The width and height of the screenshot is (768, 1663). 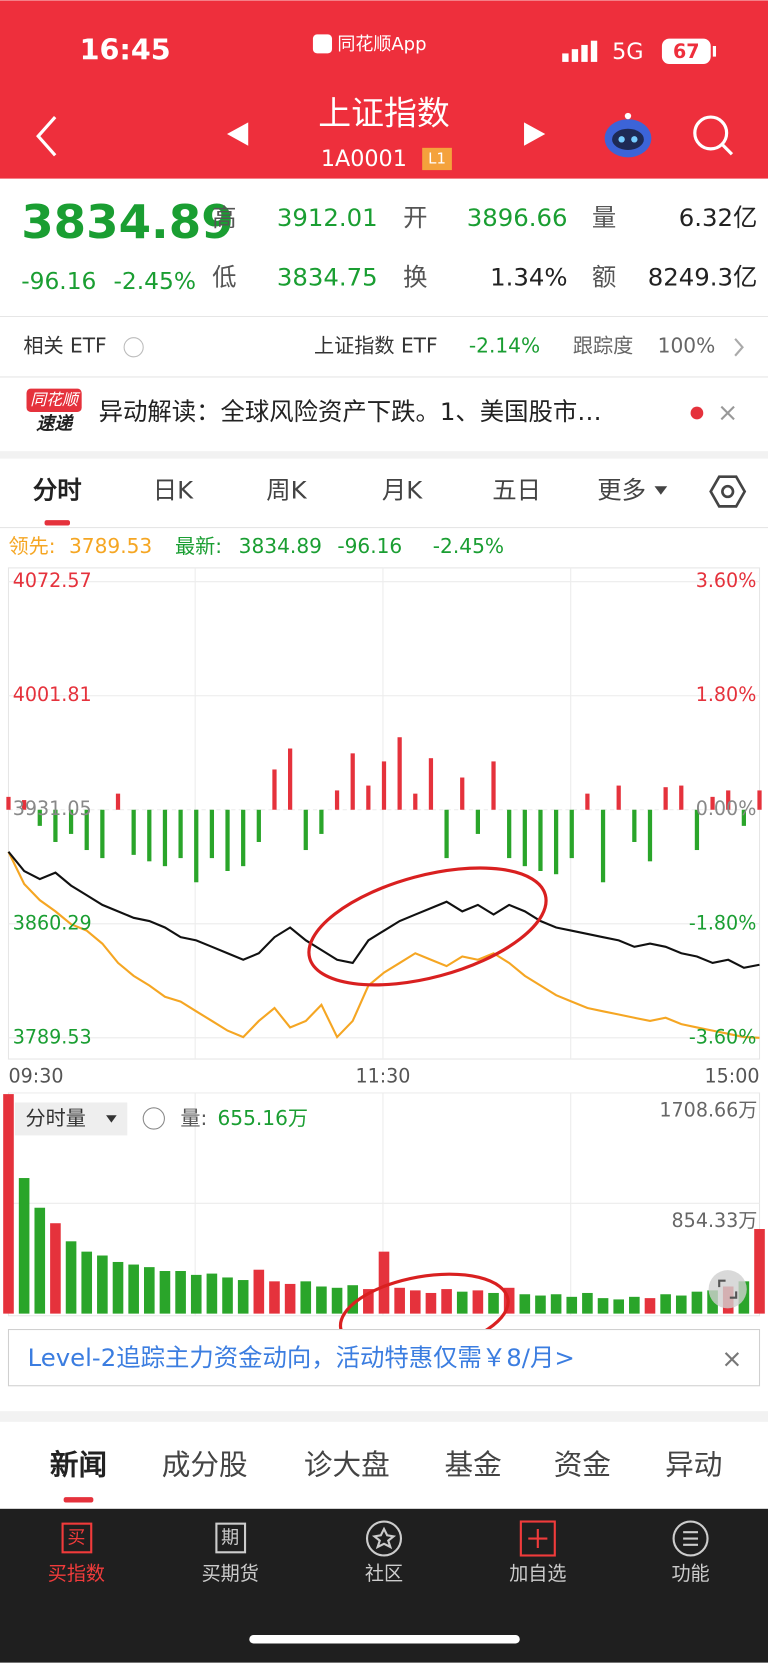 I want to click on section-tab: 成分股, so click(x=205, y=1464).